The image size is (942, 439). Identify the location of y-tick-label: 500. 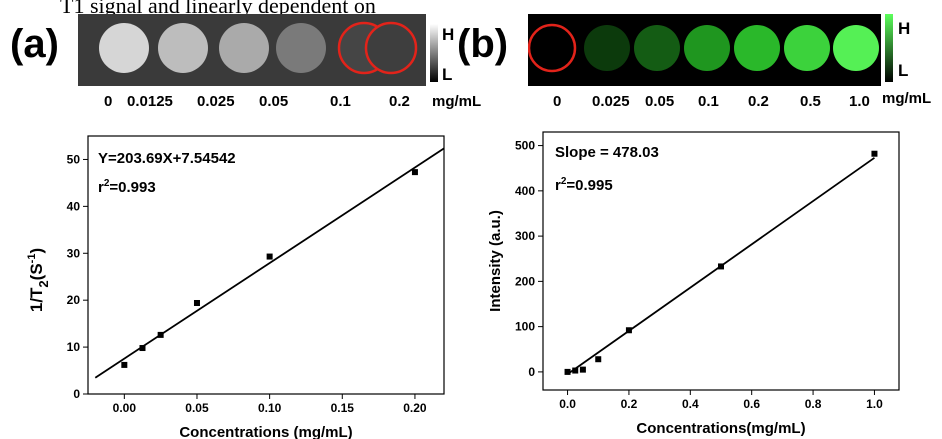
(525, 146).